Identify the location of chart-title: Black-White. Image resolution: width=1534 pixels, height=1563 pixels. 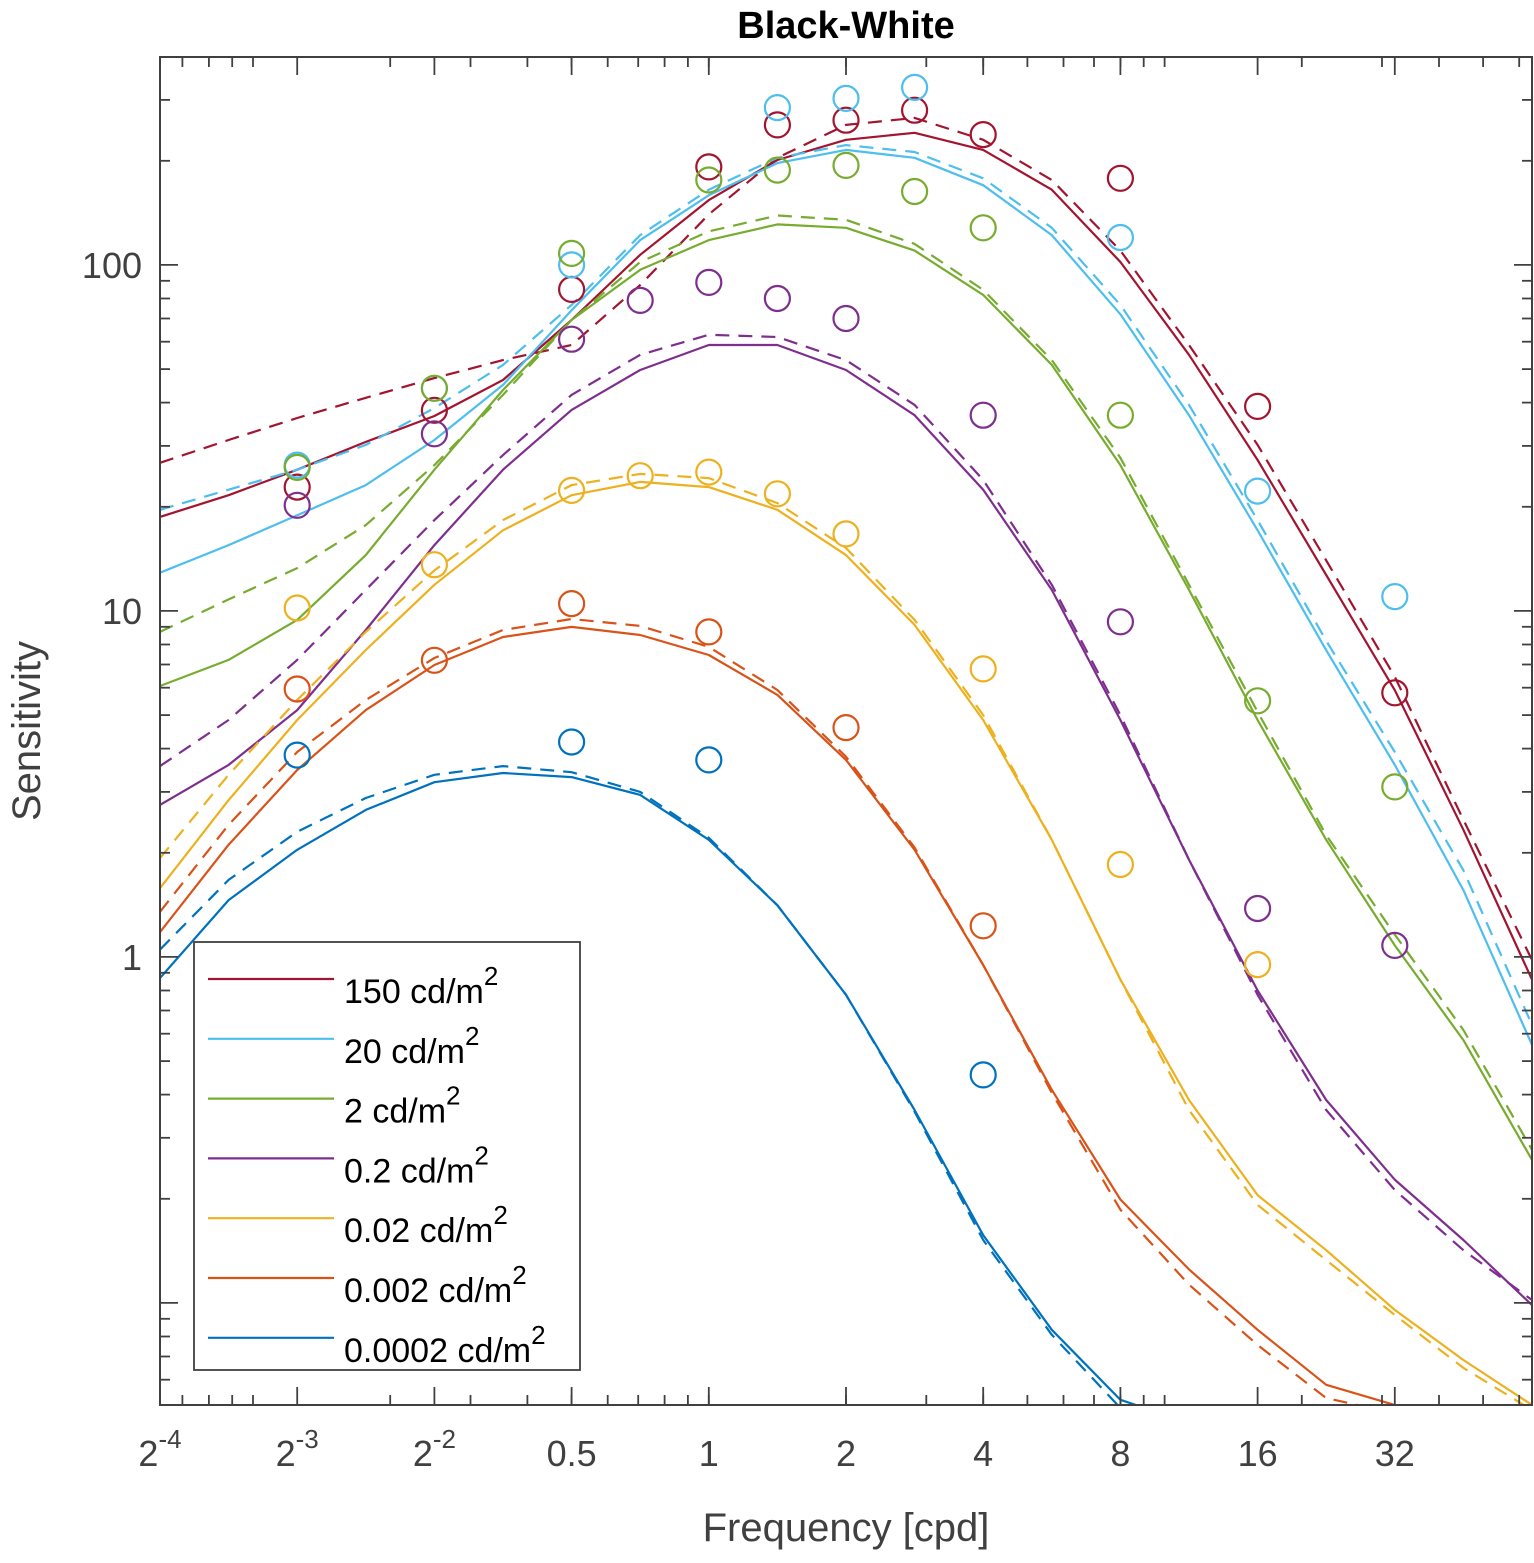
(845, 26).